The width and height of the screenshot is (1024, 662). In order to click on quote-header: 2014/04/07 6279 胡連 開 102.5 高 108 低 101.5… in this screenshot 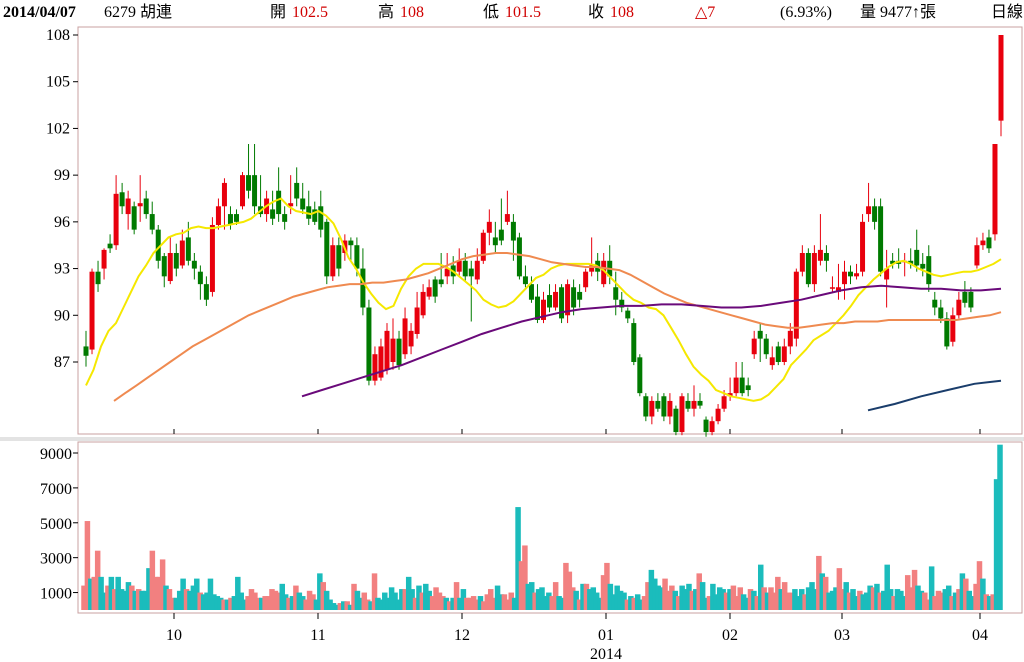, I will do `click(512, 13)`.